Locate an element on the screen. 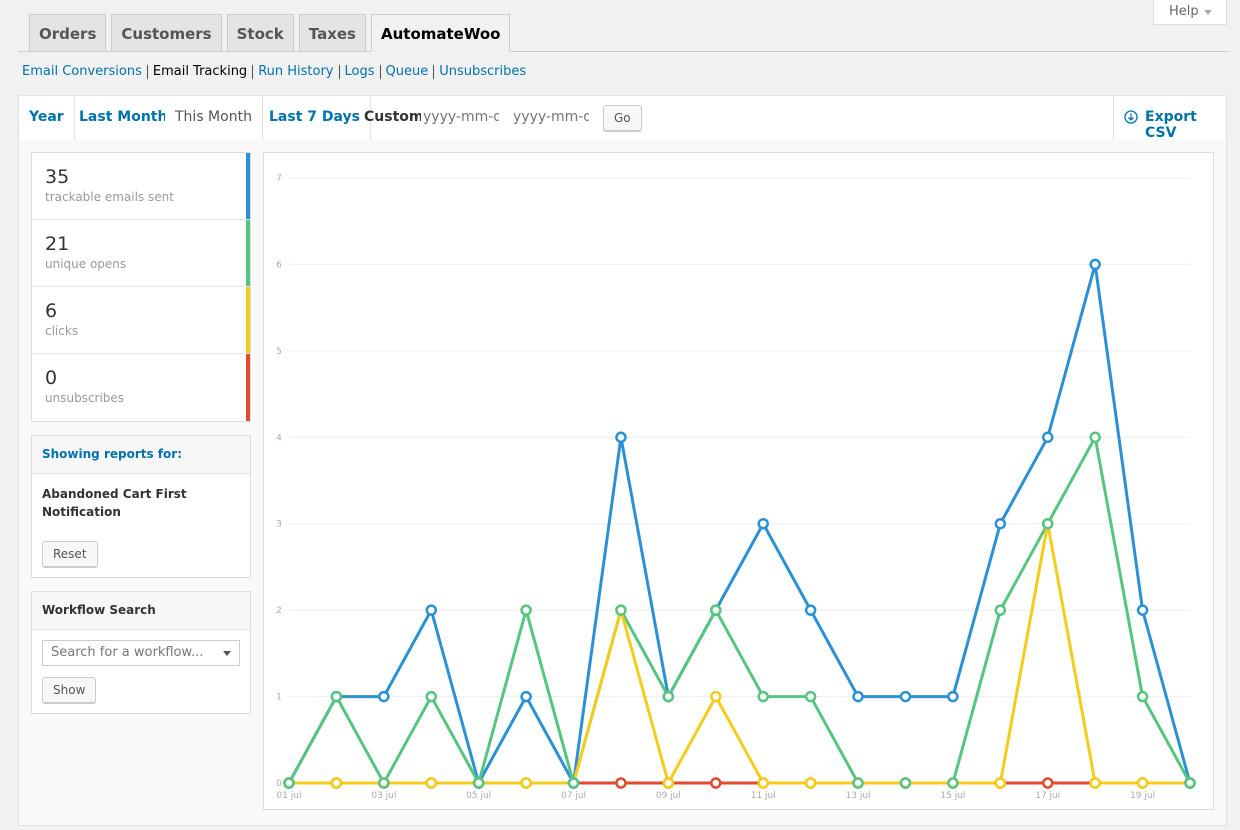 The height and width of the screenshot is (830, 1240). subnav-link: Run History is located at coordinates (295, 72).